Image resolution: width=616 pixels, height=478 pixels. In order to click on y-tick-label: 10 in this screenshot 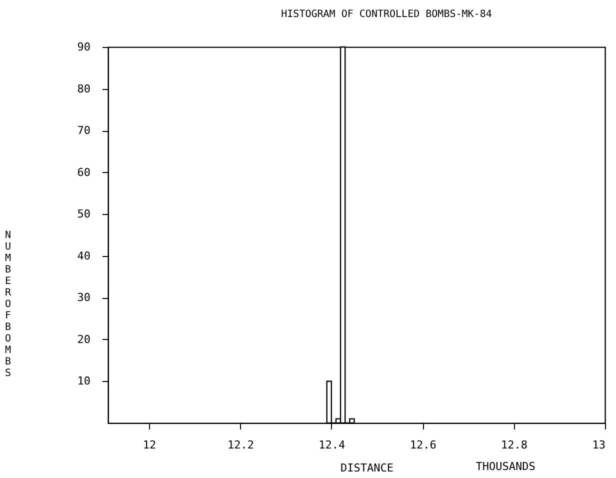, I will do `click(83, 381)`.